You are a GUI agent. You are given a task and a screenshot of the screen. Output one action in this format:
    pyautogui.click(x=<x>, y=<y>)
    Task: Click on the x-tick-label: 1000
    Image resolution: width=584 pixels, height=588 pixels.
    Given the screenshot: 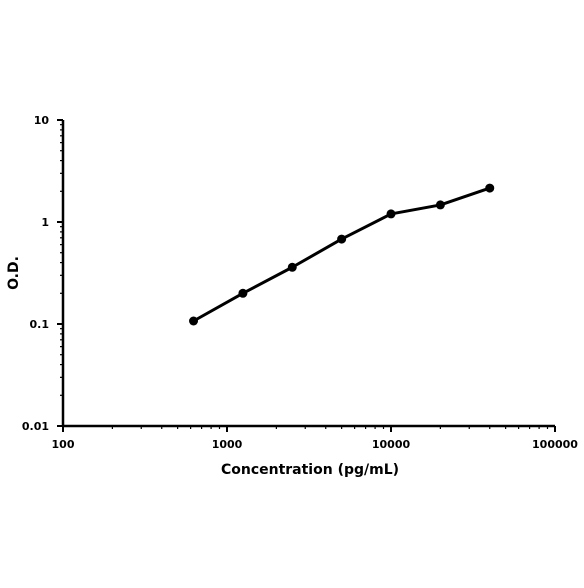 What is the action you would take?
    pyautogui.click(x=227, y=444)
    